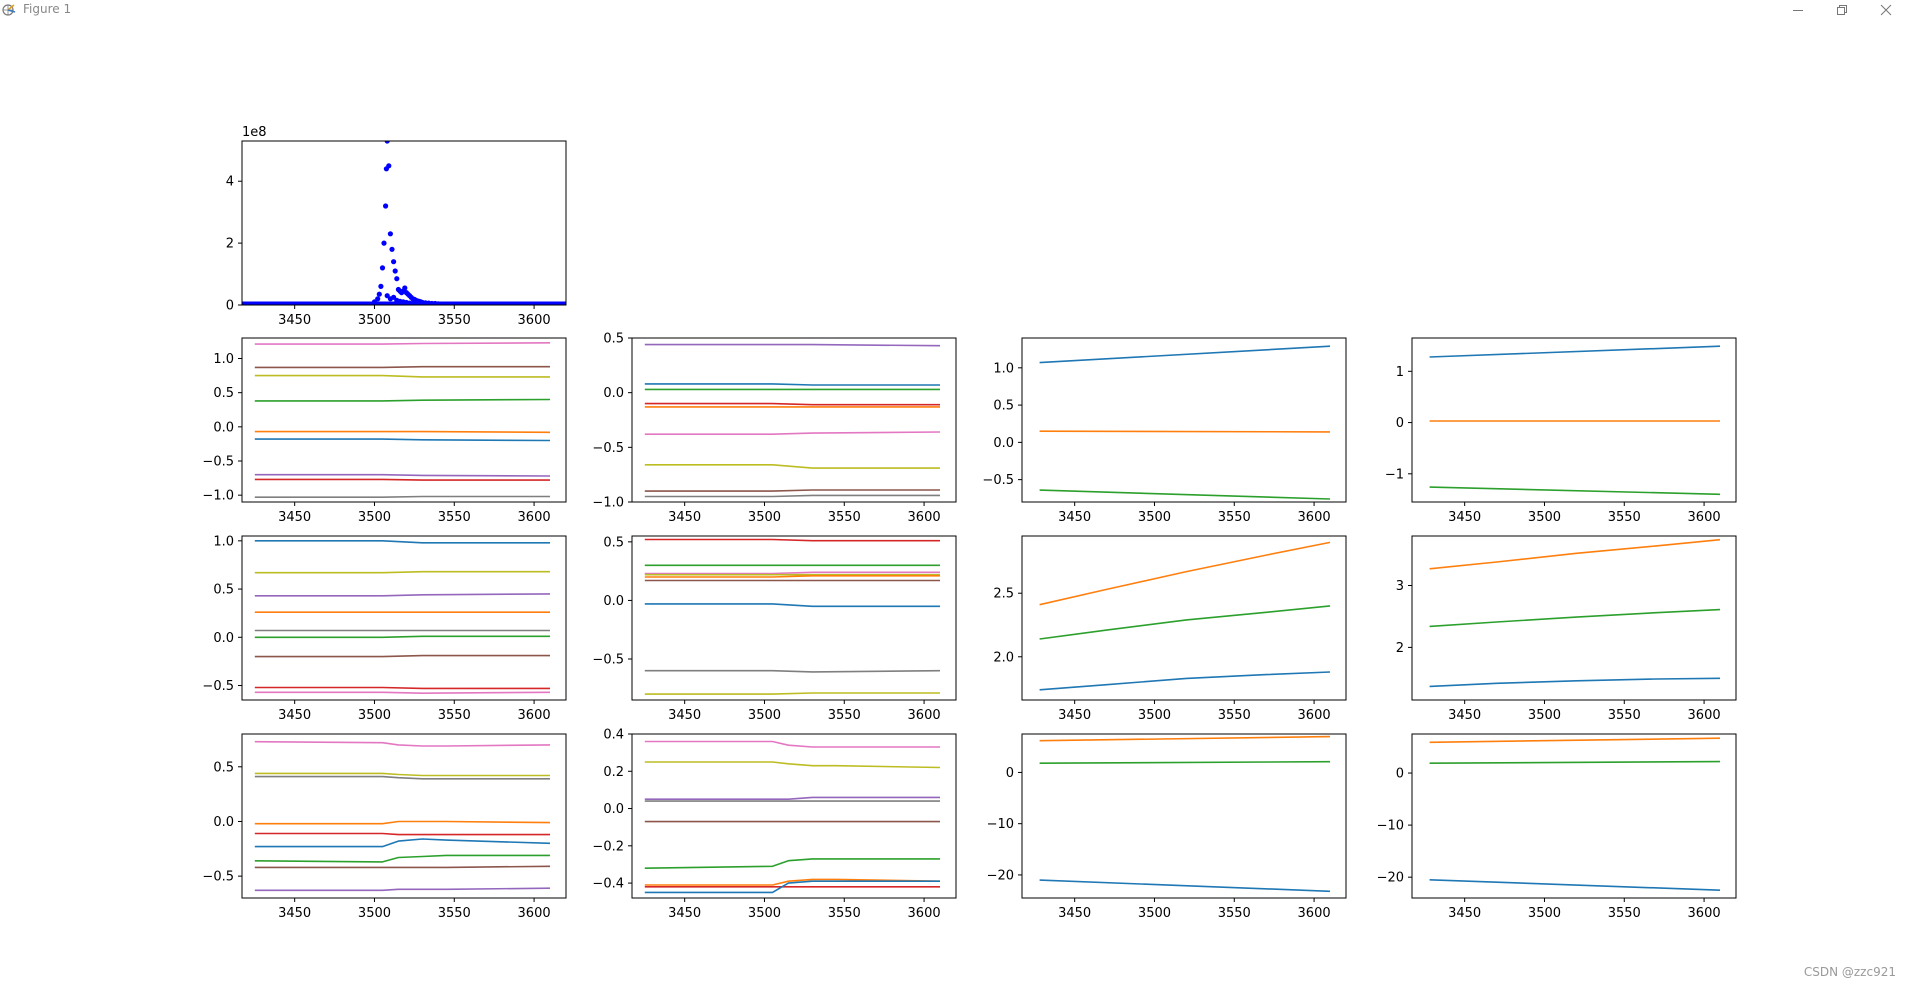 This screenshot has width=1908, height=989. What do you see at coordinates (402, 572) in the screenshot?
I see `series-line-C8` at bounding box center [402, 572].